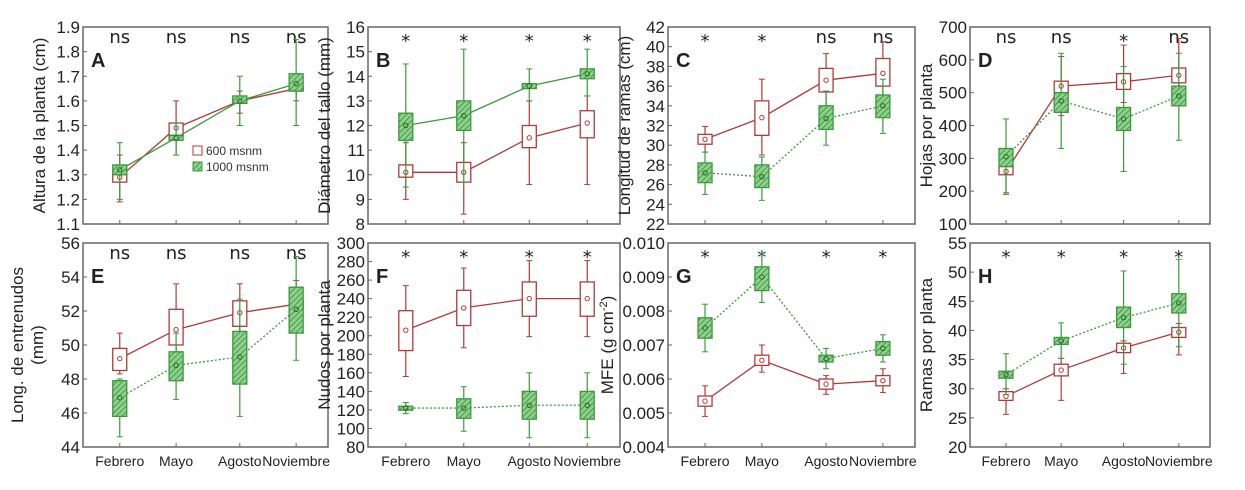 The width and height of the screenshot is (1245, 490). What do you see at coordinates (957, 301) in the screenshot?
I see `y-tick-label: 45` at bounding box center [957, 301].